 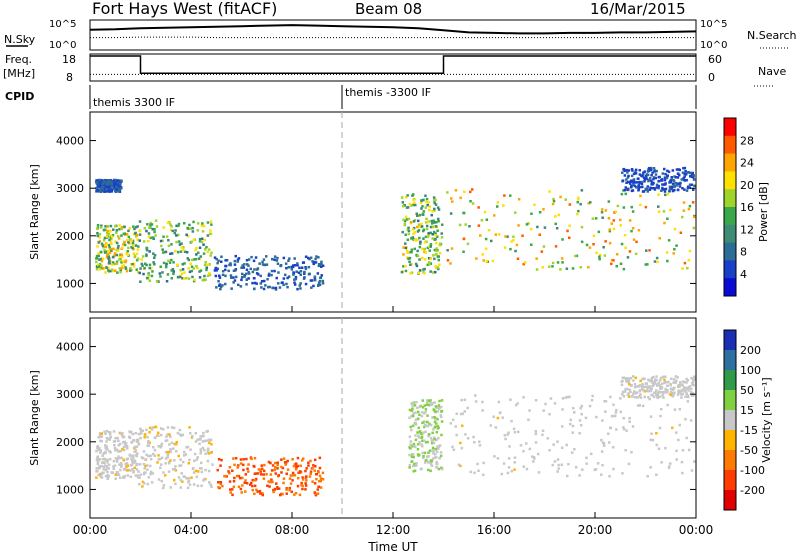 I want to click on nsky-tick-top: 10^5, so click(x=62, y=24).